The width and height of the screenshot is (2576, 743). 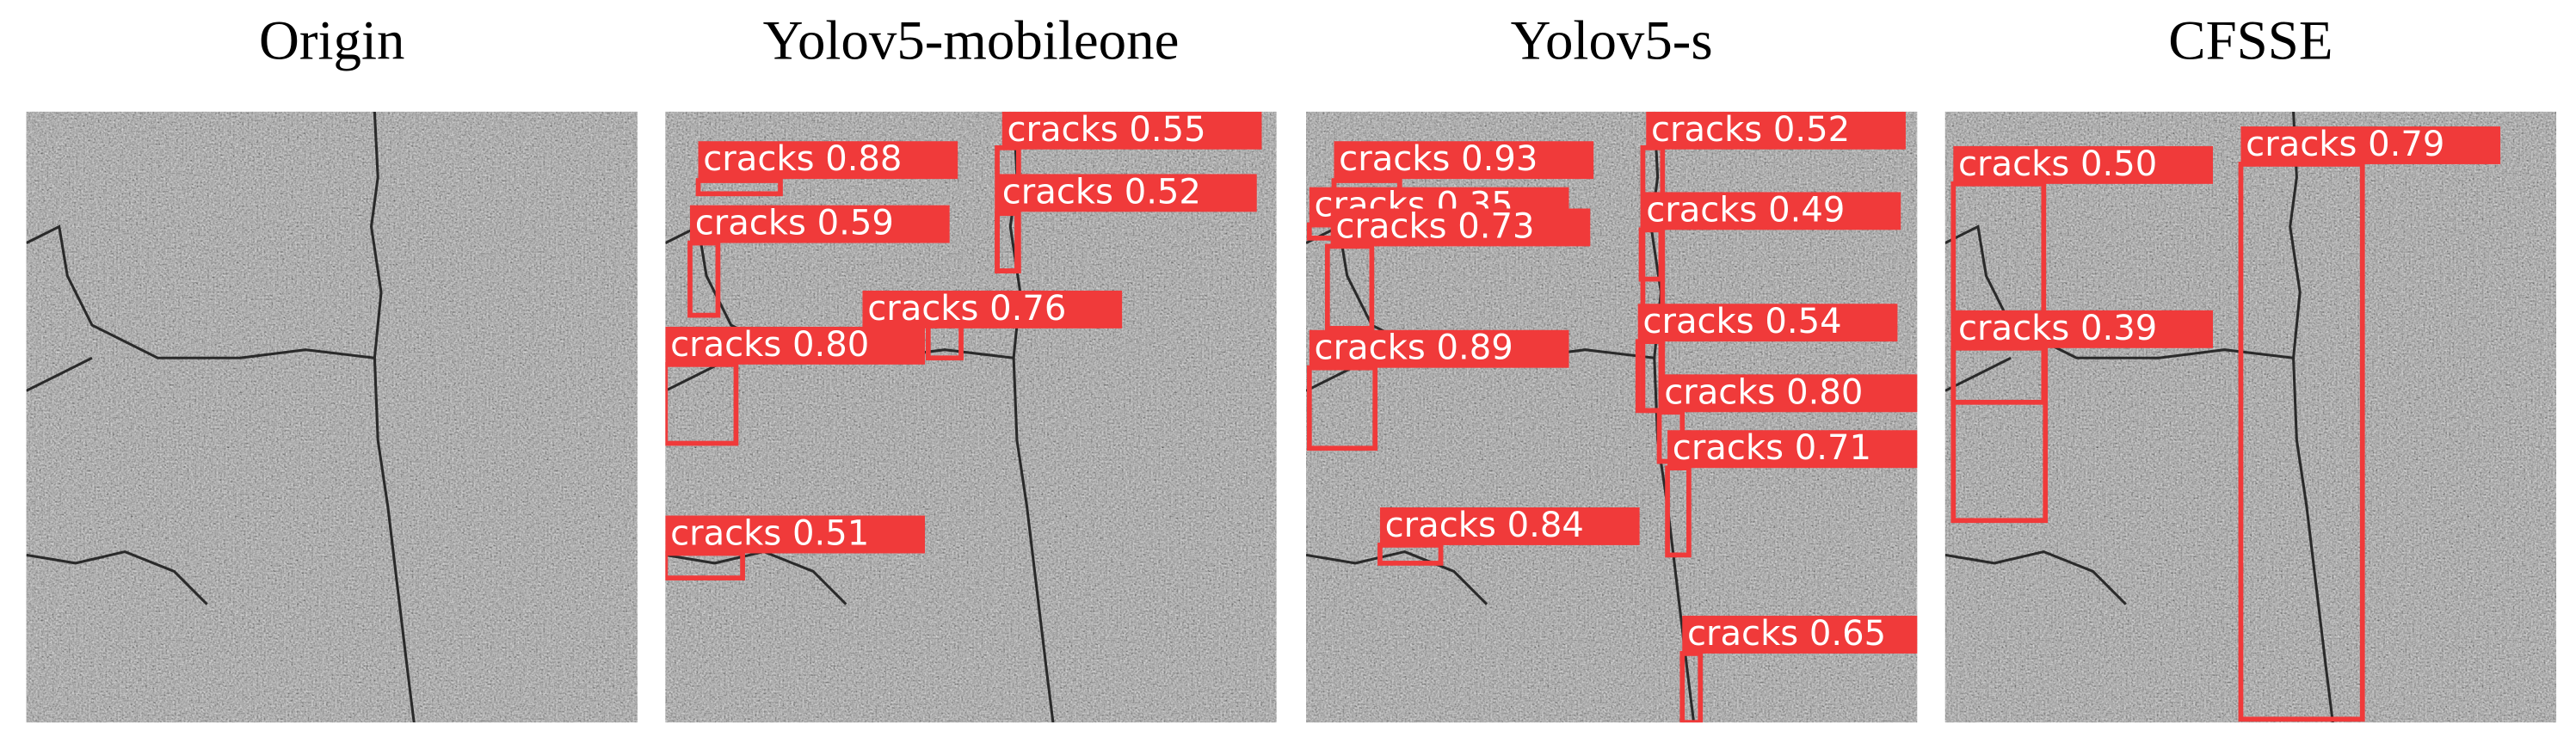 I want to click on detection: cracks 0.50, so click(x=2082, y=274).